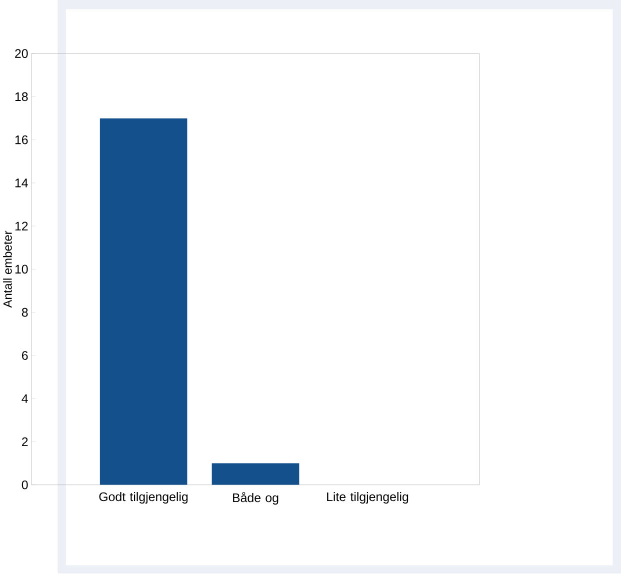 The width and height of the screenshot is (621, 574). I want to click on y-tick-label: 12, so click(21, 226).